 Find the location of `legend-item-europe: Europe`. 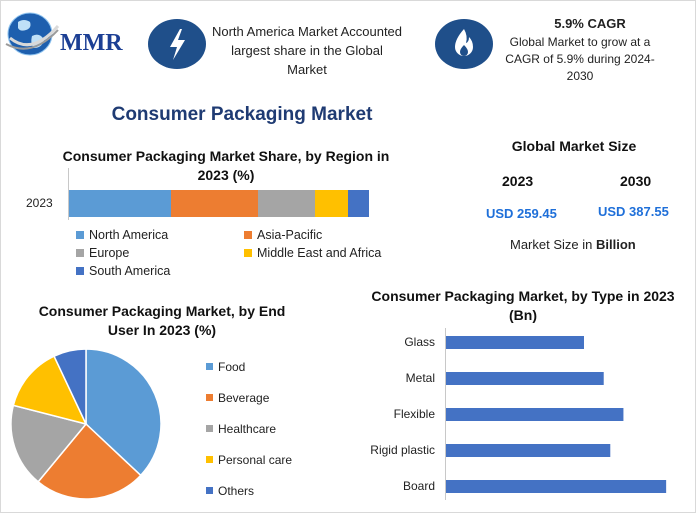

legend-item-europe: Europe is located at coordinates (102, 253).